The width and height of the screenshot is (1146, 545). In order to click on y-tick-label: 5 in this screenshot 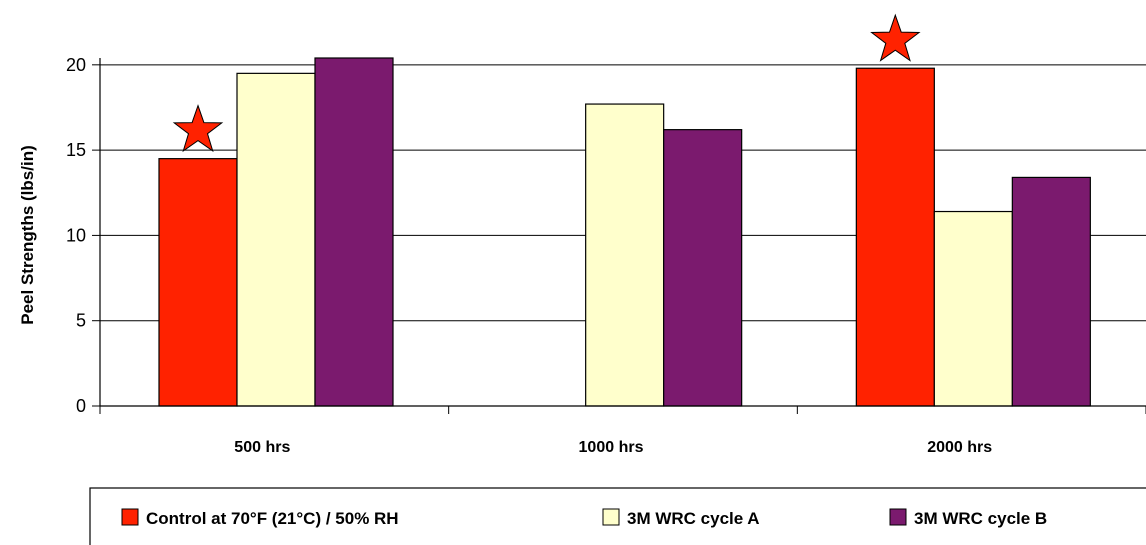, I will do `click(81, 321)`.